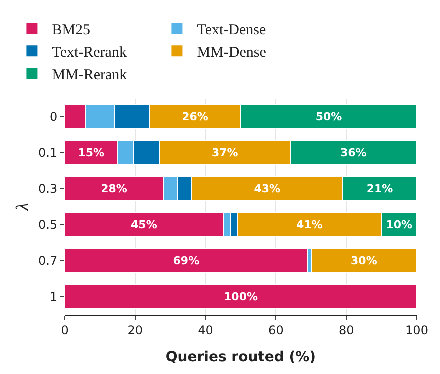 Image resolution: width=440 pixels, height=374 pixels. I want to click on data-label: 36%, so click(353, 153).